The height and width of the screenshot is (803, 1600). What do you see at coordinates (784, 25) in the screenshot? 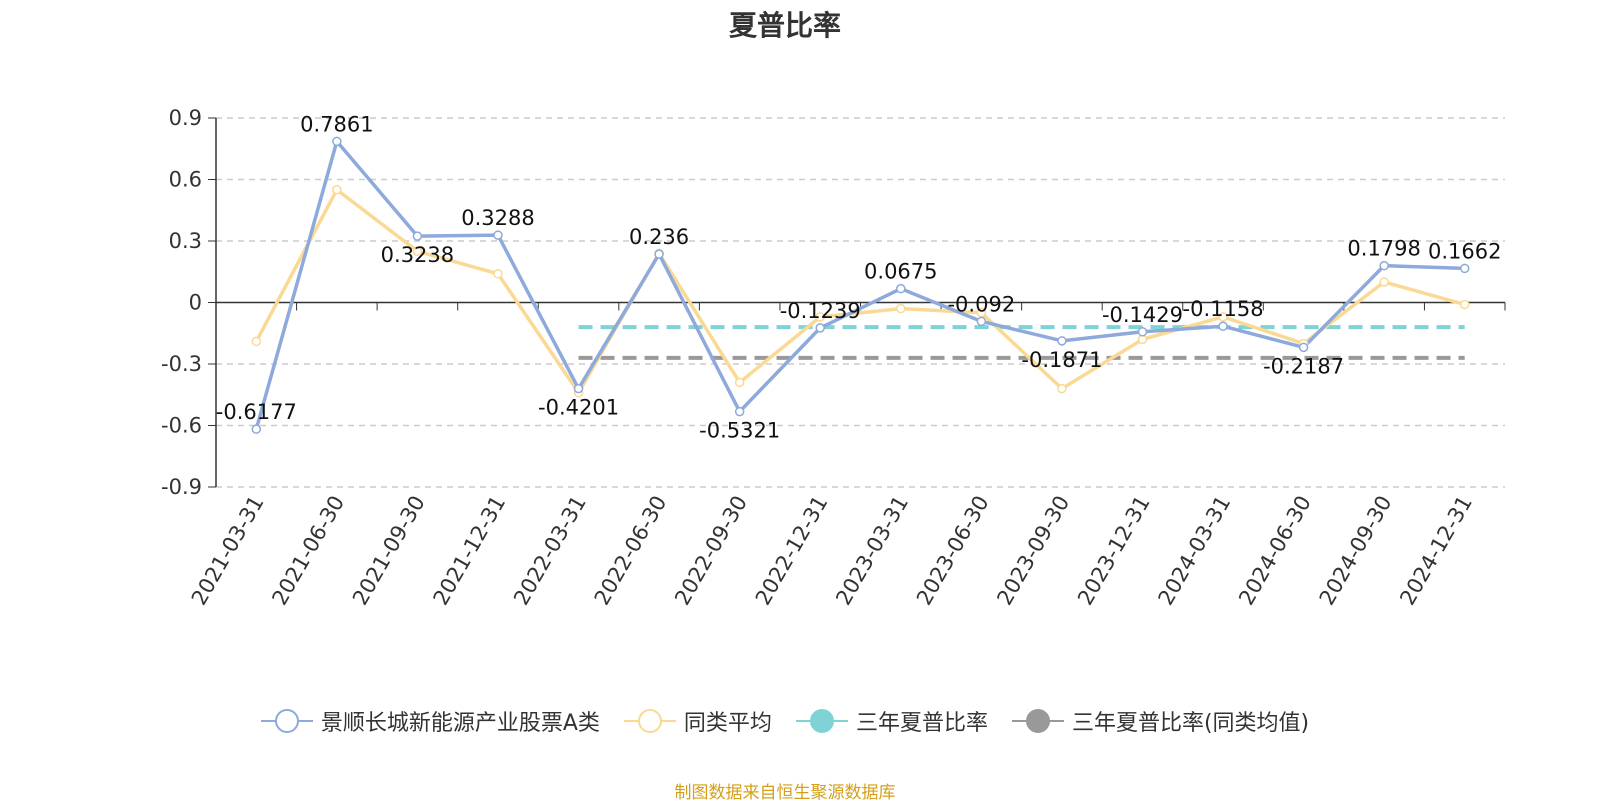
I see `chart-title: 夏普比率` at bounding box center [784, 25].